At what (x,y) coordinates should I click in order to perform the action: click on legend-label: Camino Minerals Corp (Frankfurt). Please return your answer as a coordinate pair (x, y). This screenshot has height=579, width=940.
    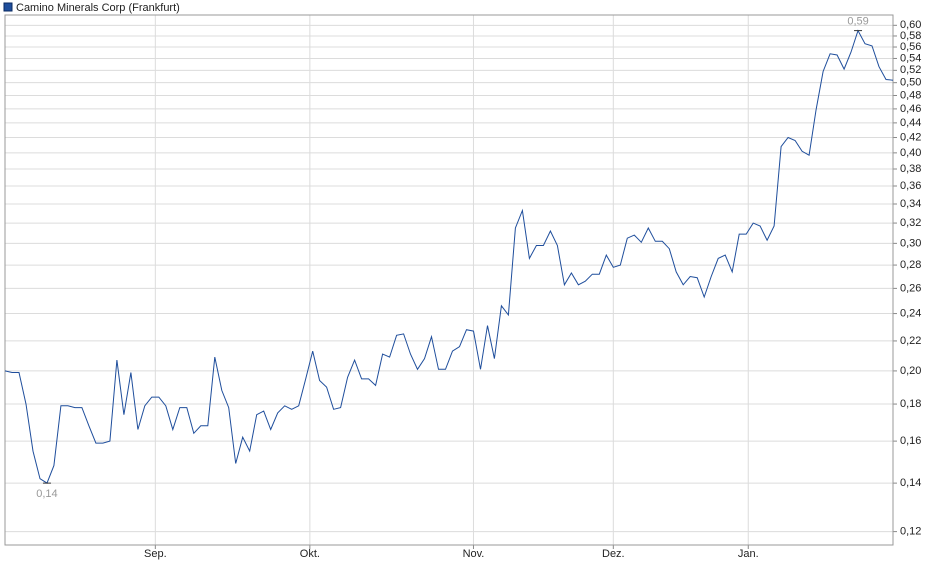
    Looking at the image, I should click on (98, 8).